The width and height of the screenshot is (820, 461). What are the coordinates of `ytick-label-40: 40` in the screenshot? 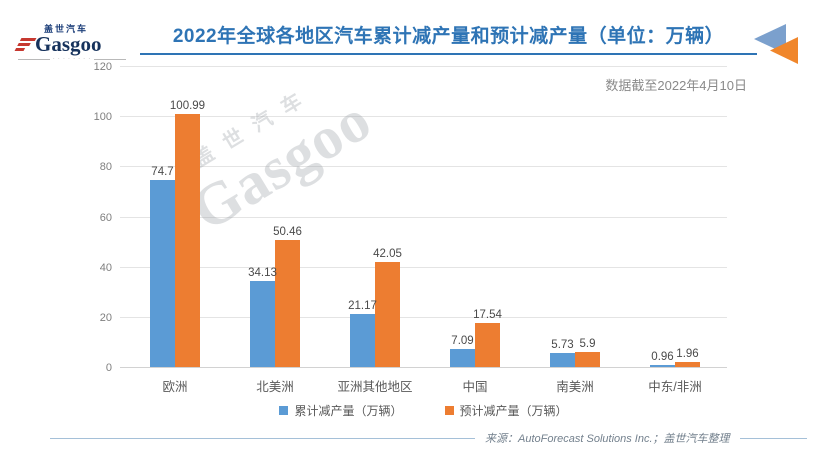 It's located at (105, 267).